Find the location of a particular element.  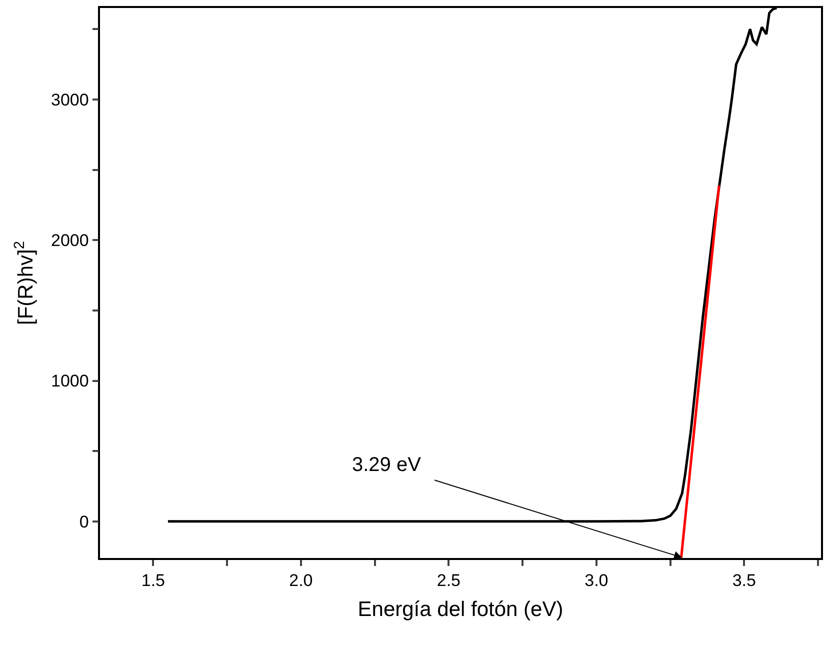

annotation: 3.29 eV is located at coordinates (387, 465).